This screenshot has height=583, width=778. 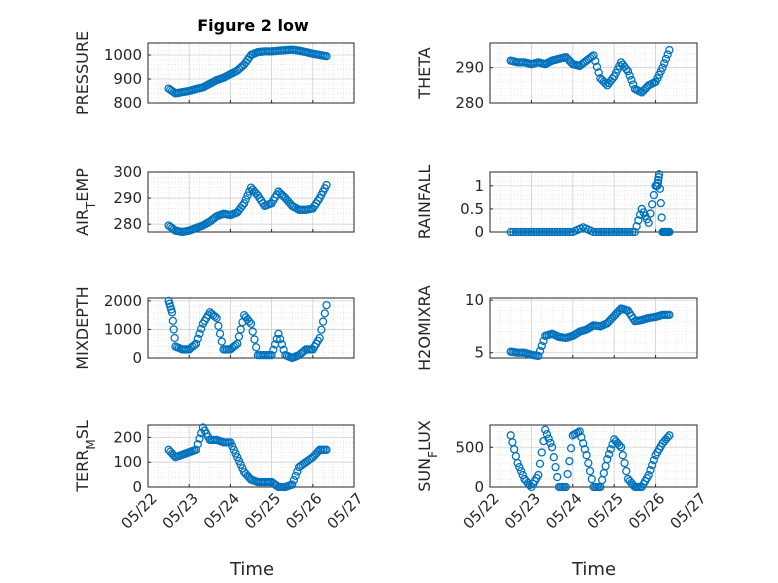 I want to click on figure-title: Figure 2 low, so click(x=253, y=25).